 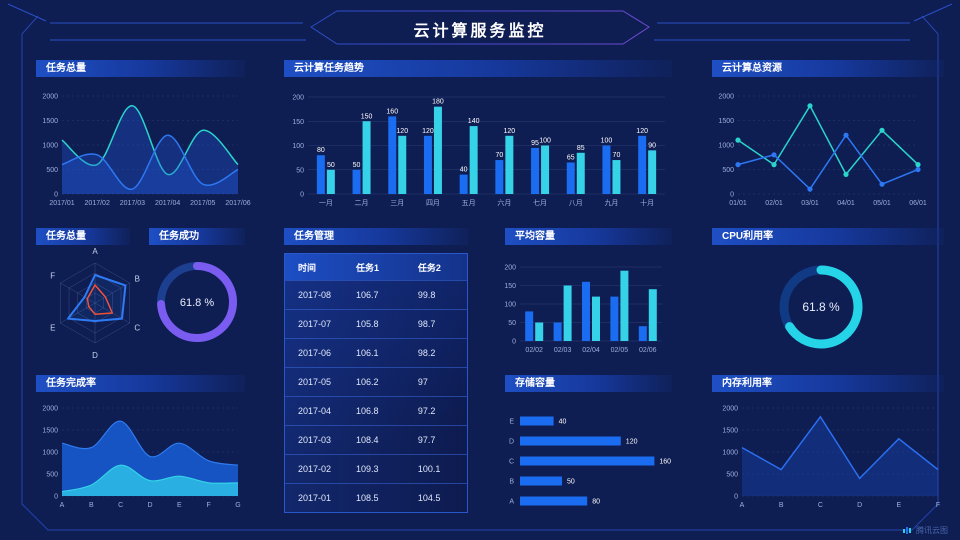 What do you see at coordinates (859, 505) in the screenshot?
I see `svg-text: D` at bounding box center [859, 505].